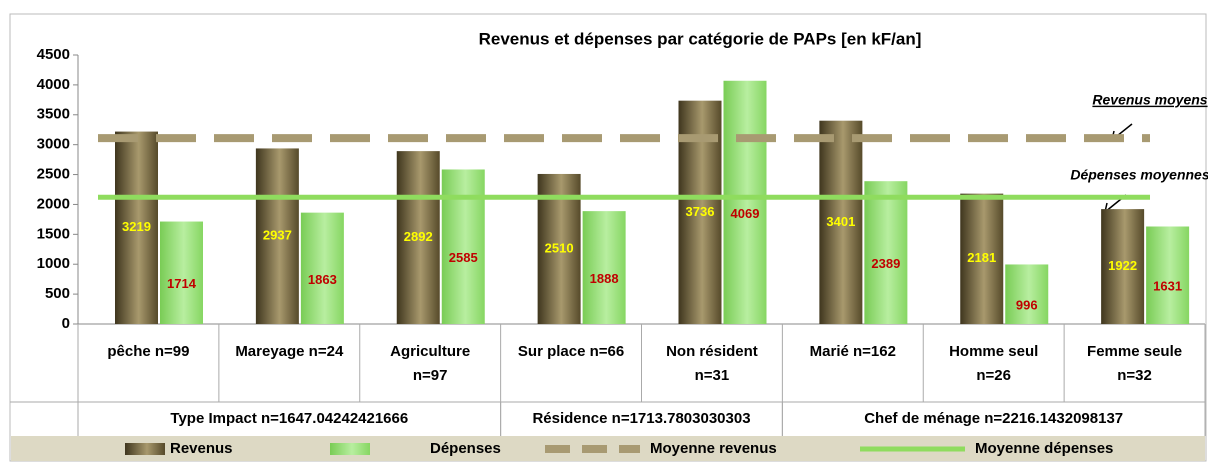 The image size is (1208, 462). I want to click on y-tick-label: 3000, so click(53, 144).